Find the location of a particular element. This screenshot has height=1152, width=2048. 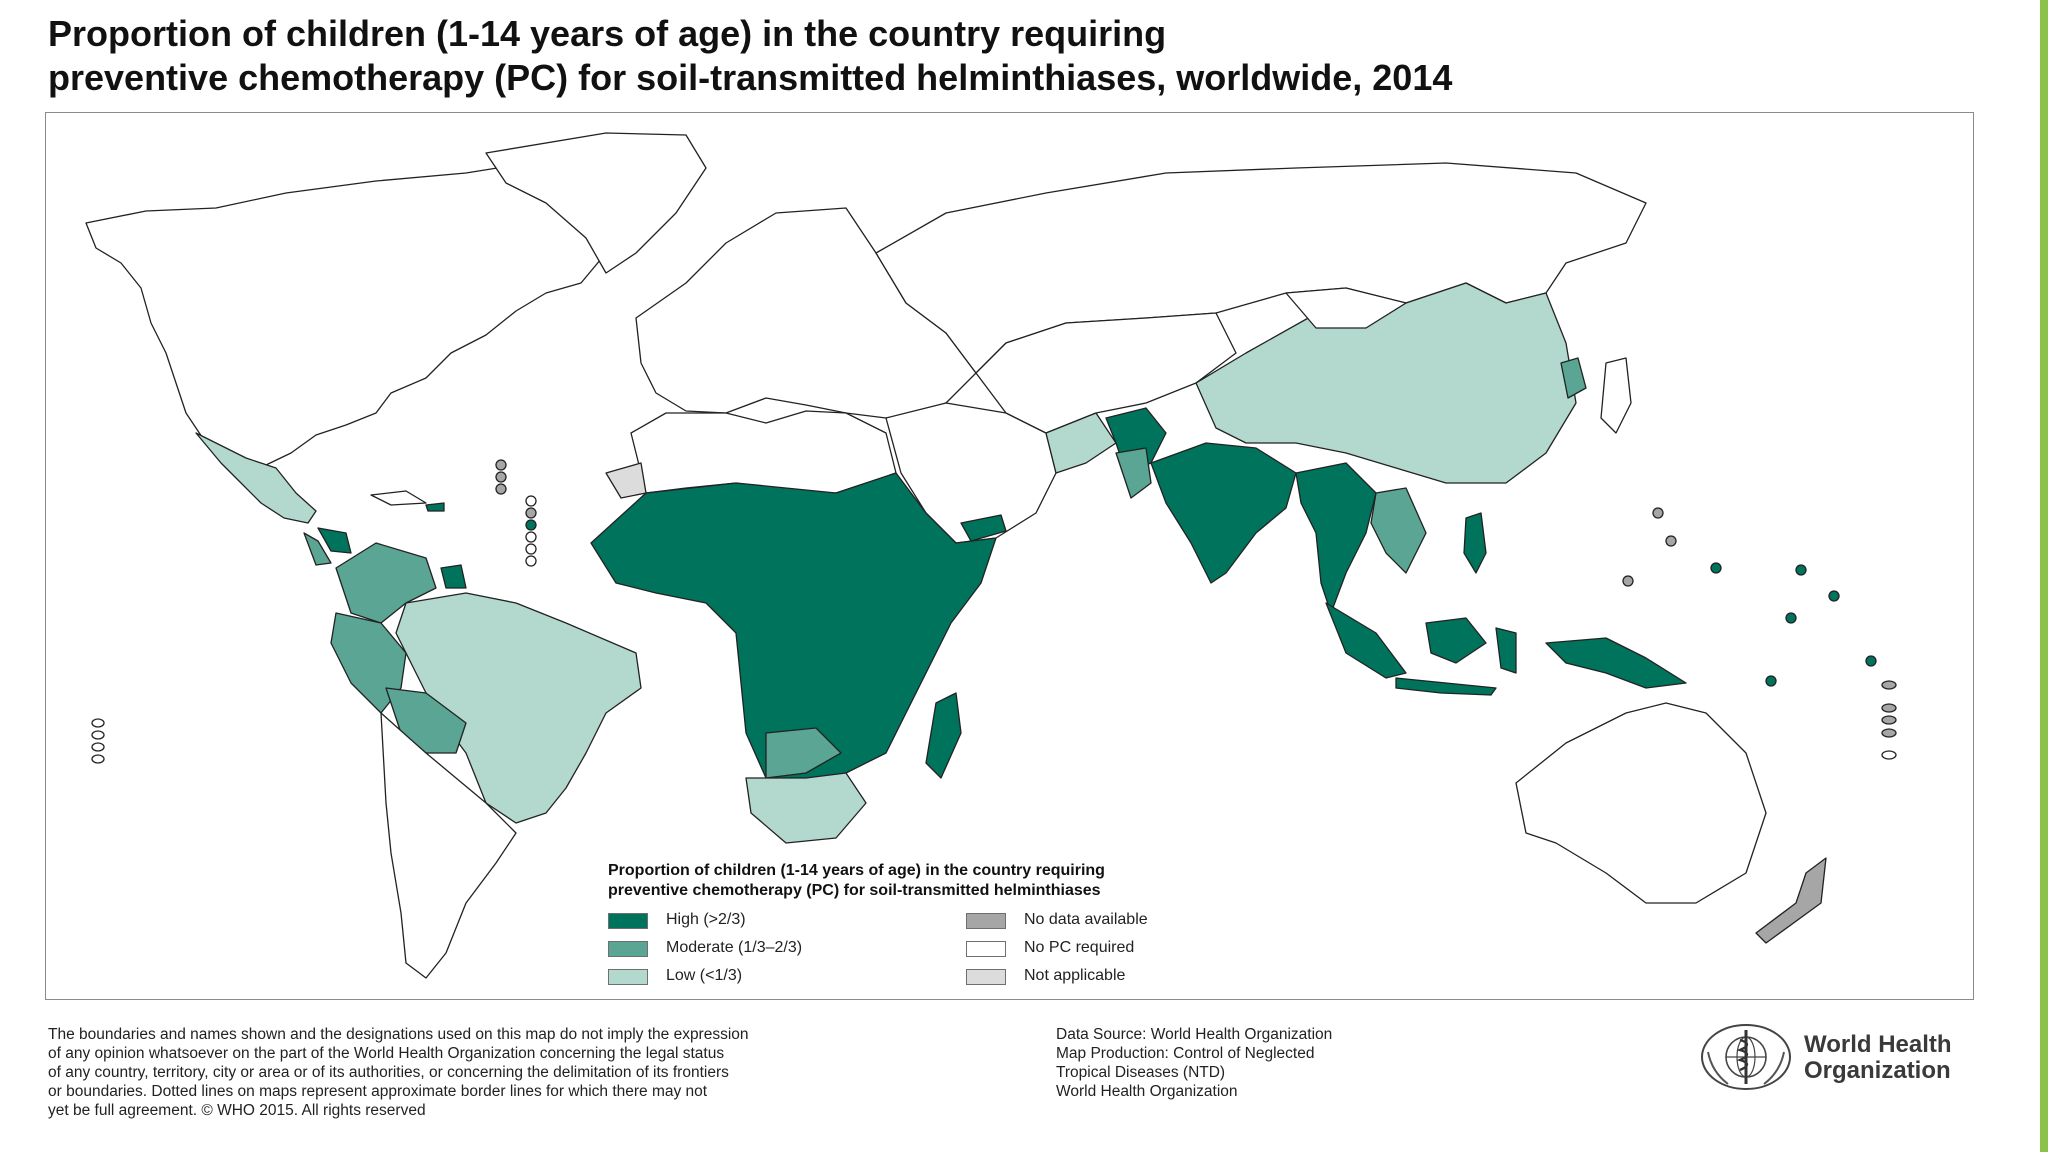

legend-swatch-not-applicable is located at coordinates (986, 977).